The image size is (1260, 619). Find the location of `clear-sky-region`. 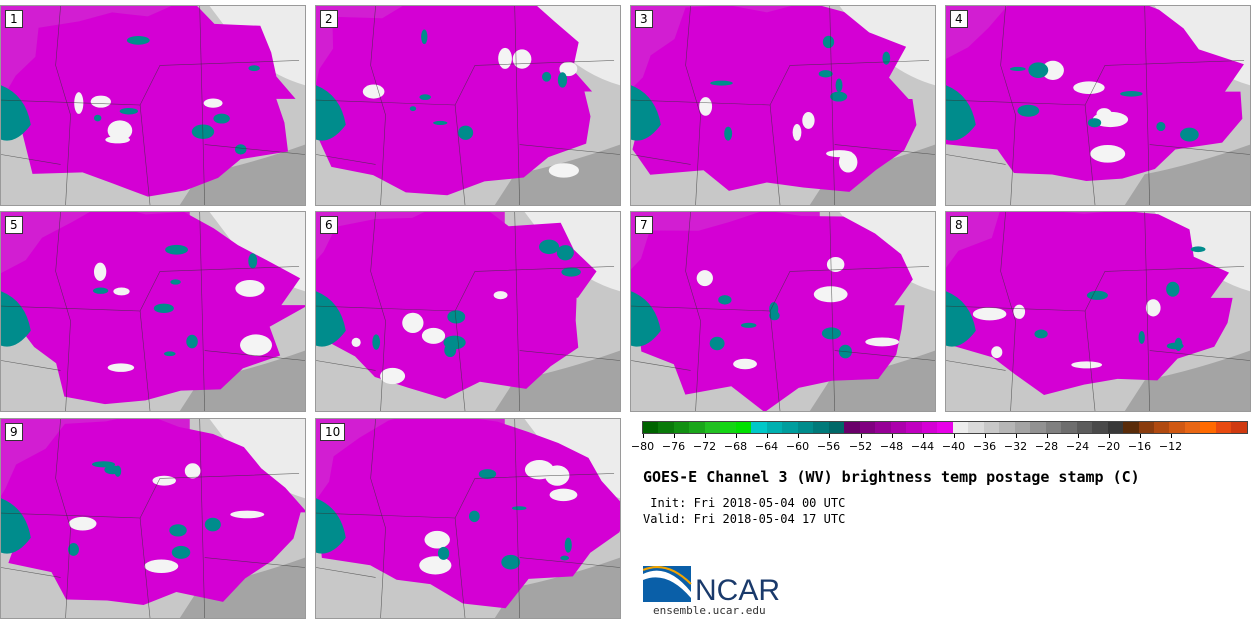

clear-sky-region is located at coordinates (257, 459).